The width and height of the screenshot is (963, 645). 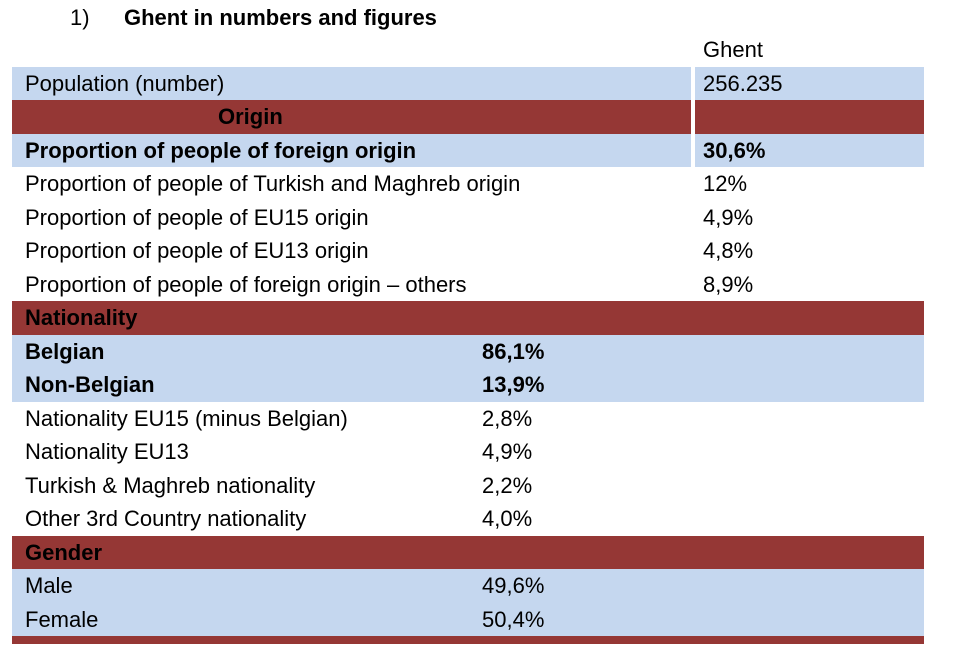 I want to click on row-label: Nationality EU13, so click(x=107, y=451).